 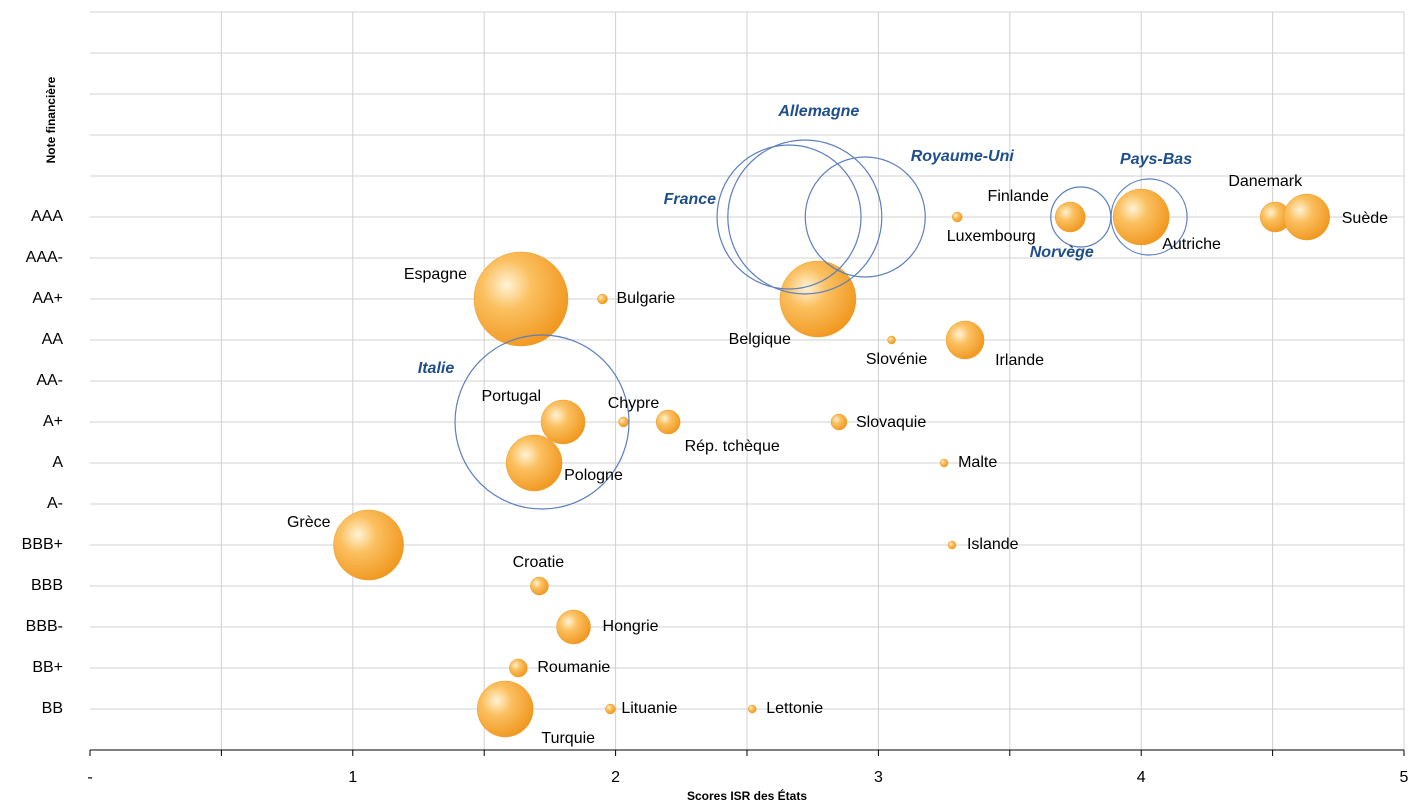 I want to click on bubble-label: Pologne, so click(x=593, y=475).